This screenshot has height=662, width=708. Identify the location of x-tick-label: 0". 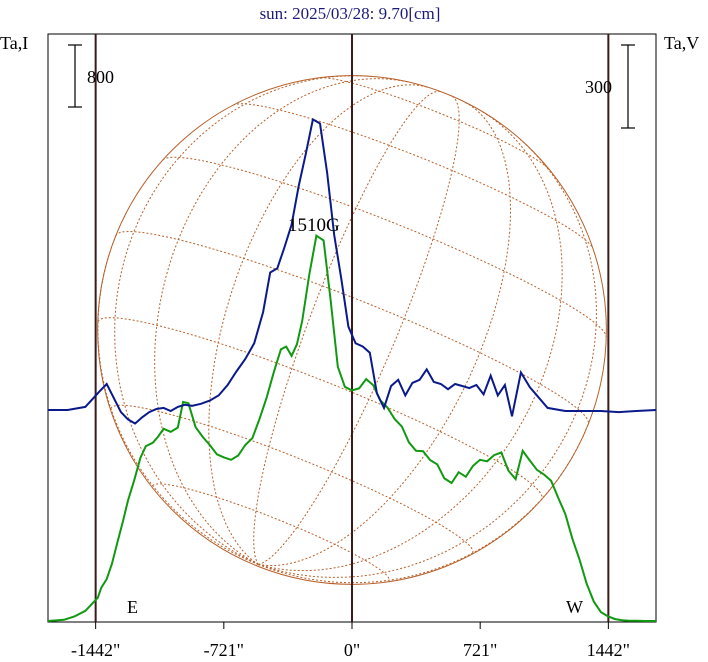
(352, 650).